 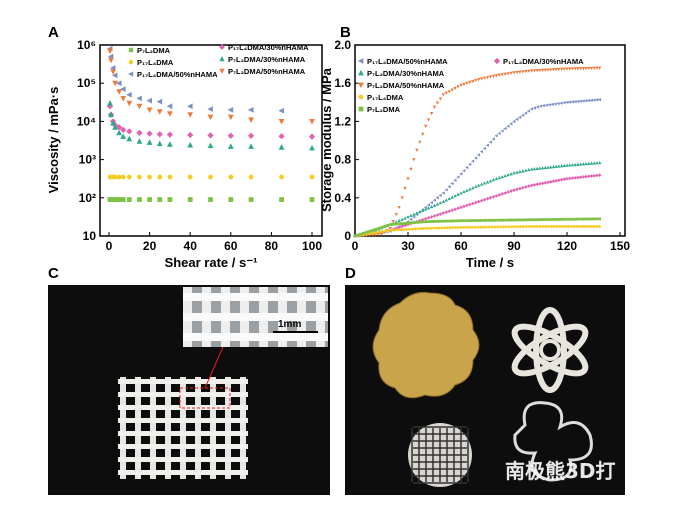 I want to click on coin-photo, so click(x=426, y=345).